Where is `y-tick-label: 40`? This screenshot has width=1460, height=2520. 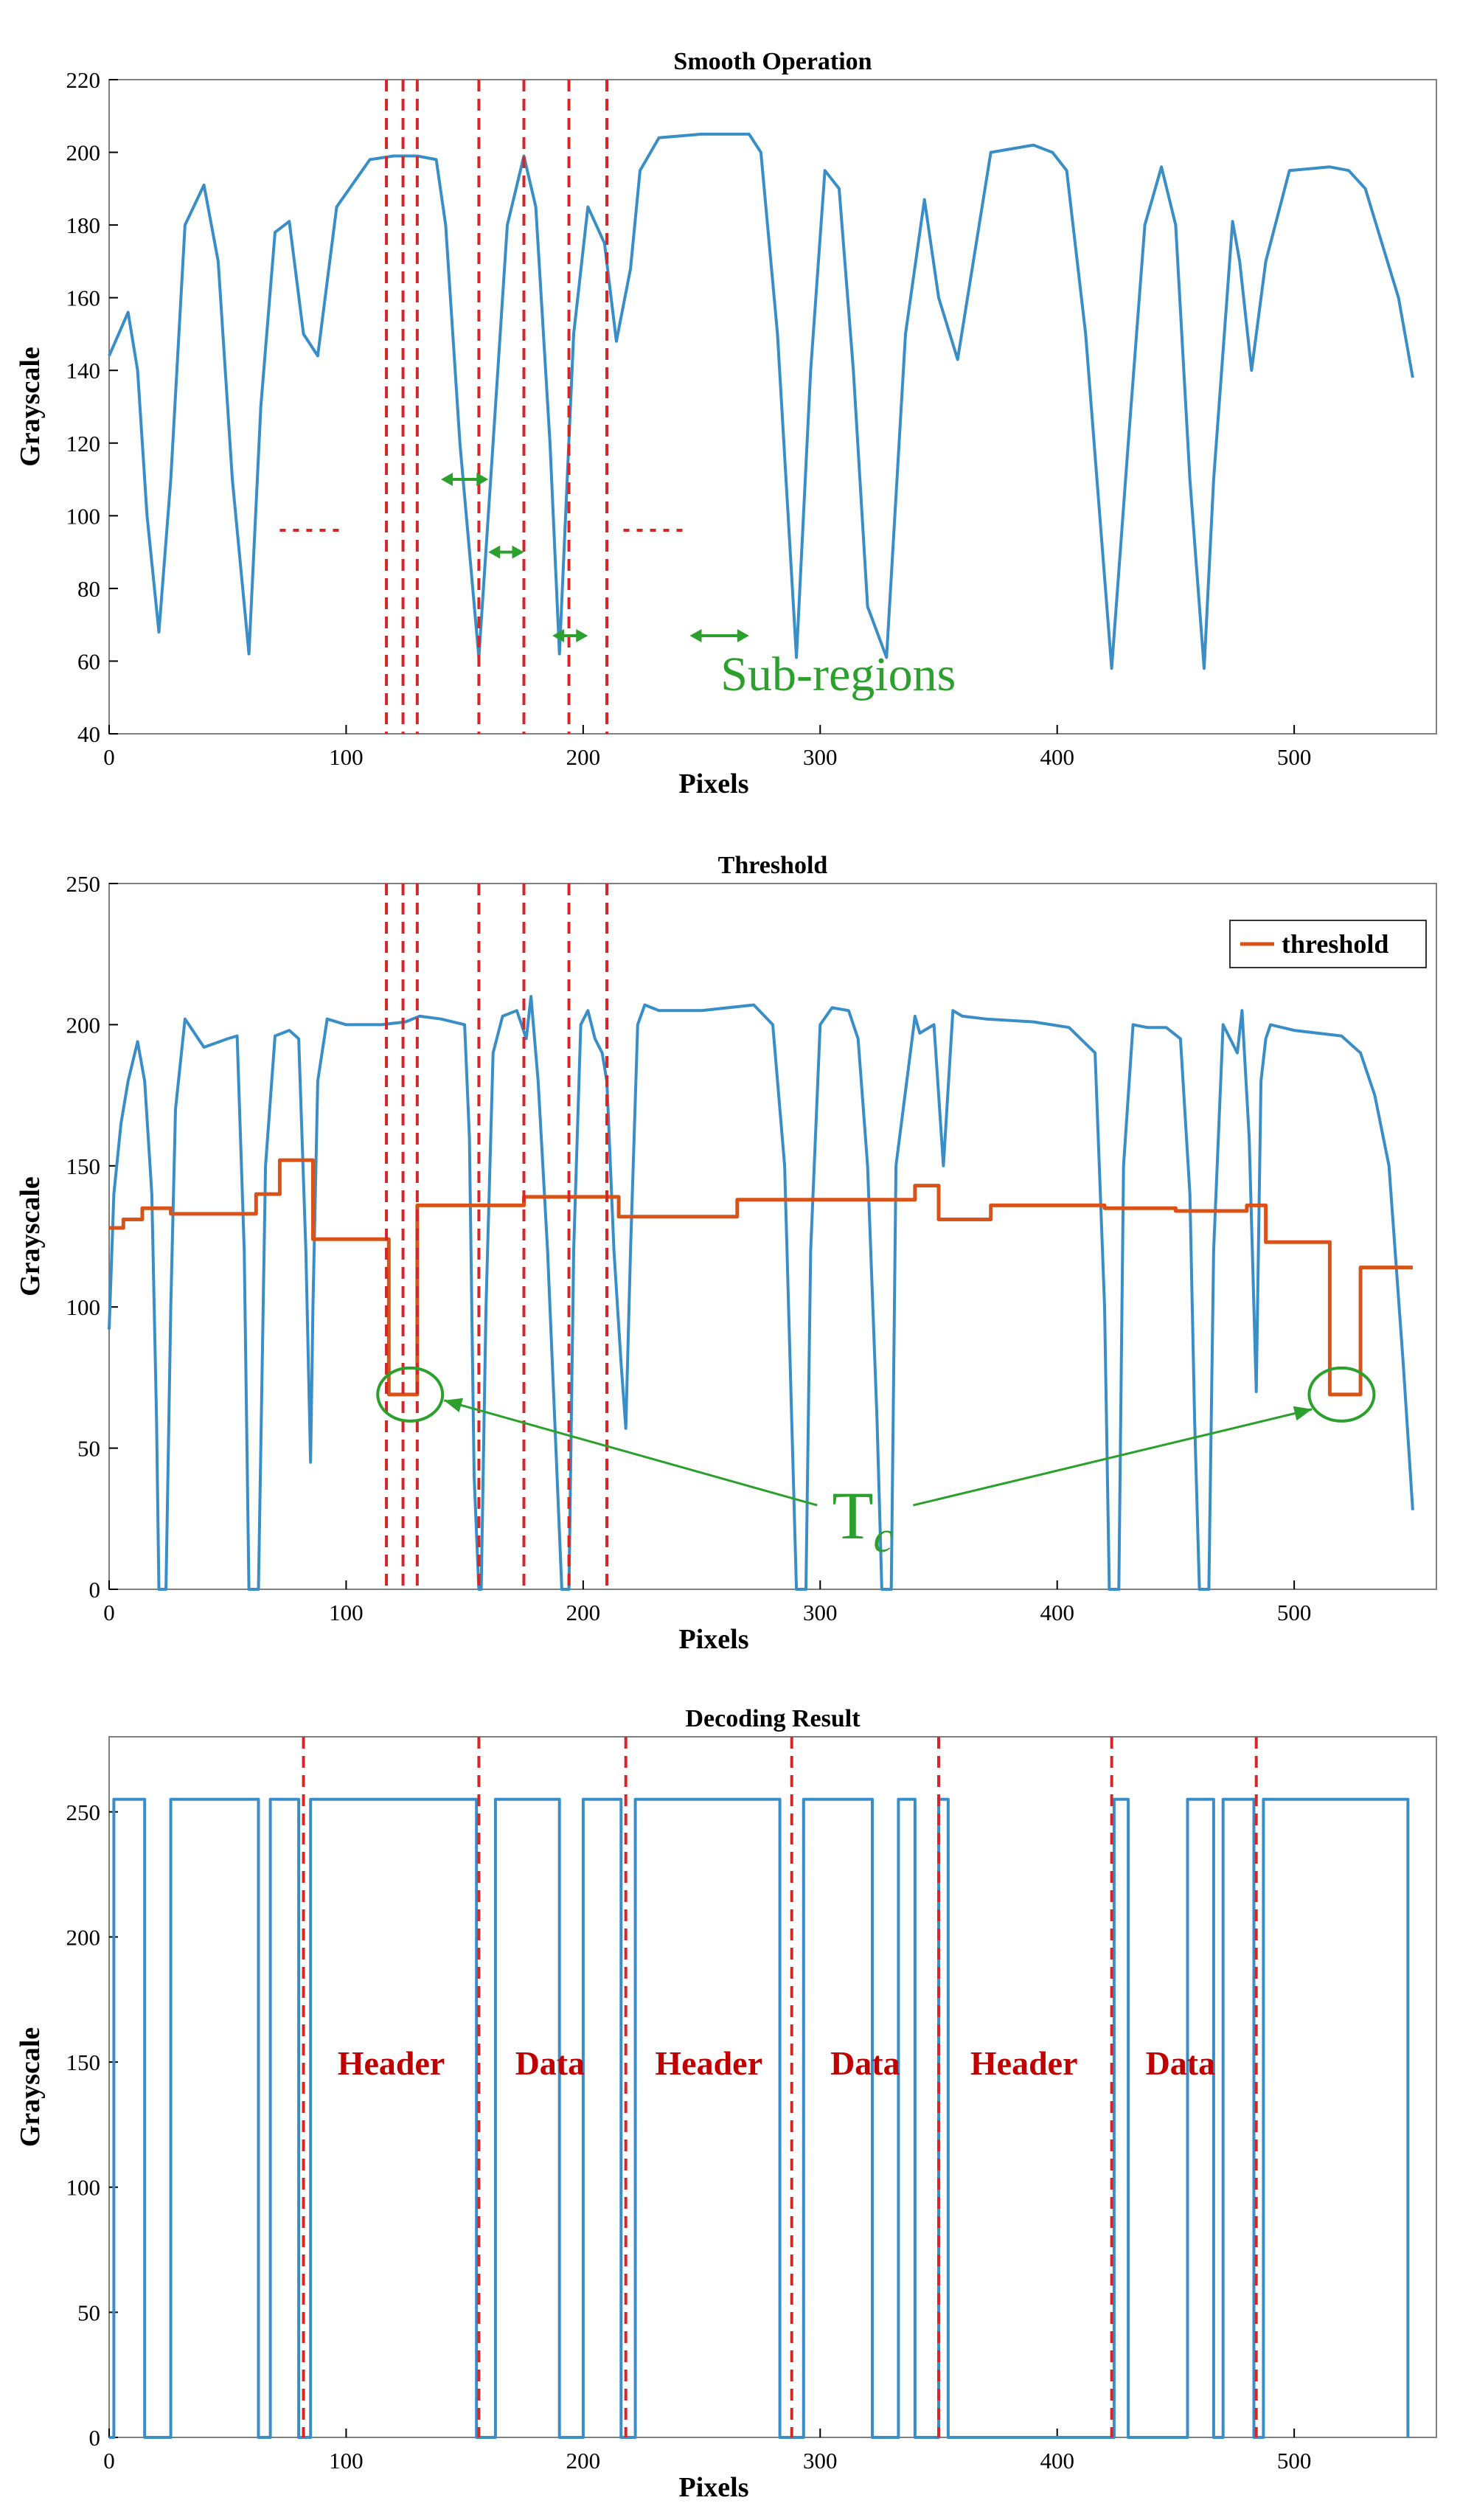 y-tick-label: 40 is located at coordinates (88, 734).